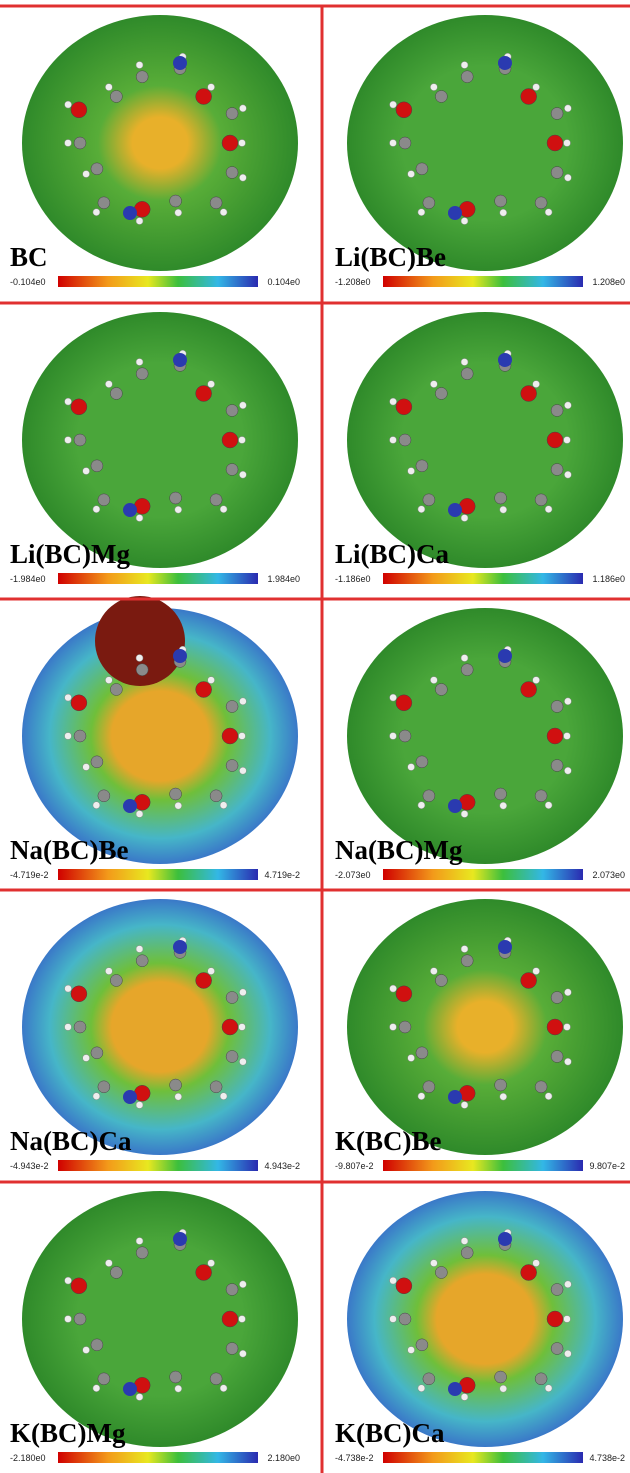  I want to click on panel-label: Li(BC)Ca, so click(392, 554).